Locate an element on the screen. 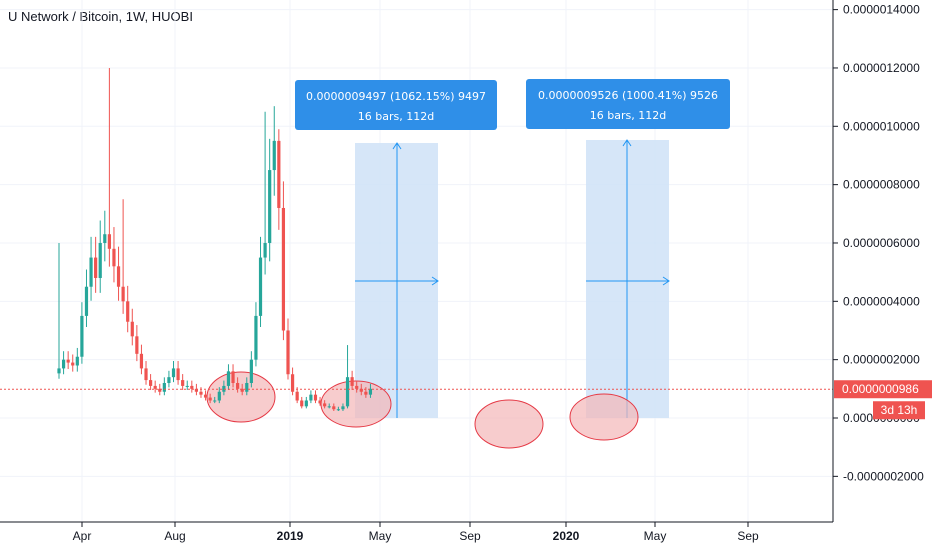 The width and height of the screenshot is (932, 550). measure-callout-line1: 0.0000009497 (1062.15%) 9497 is located at coordinates (396, 96).